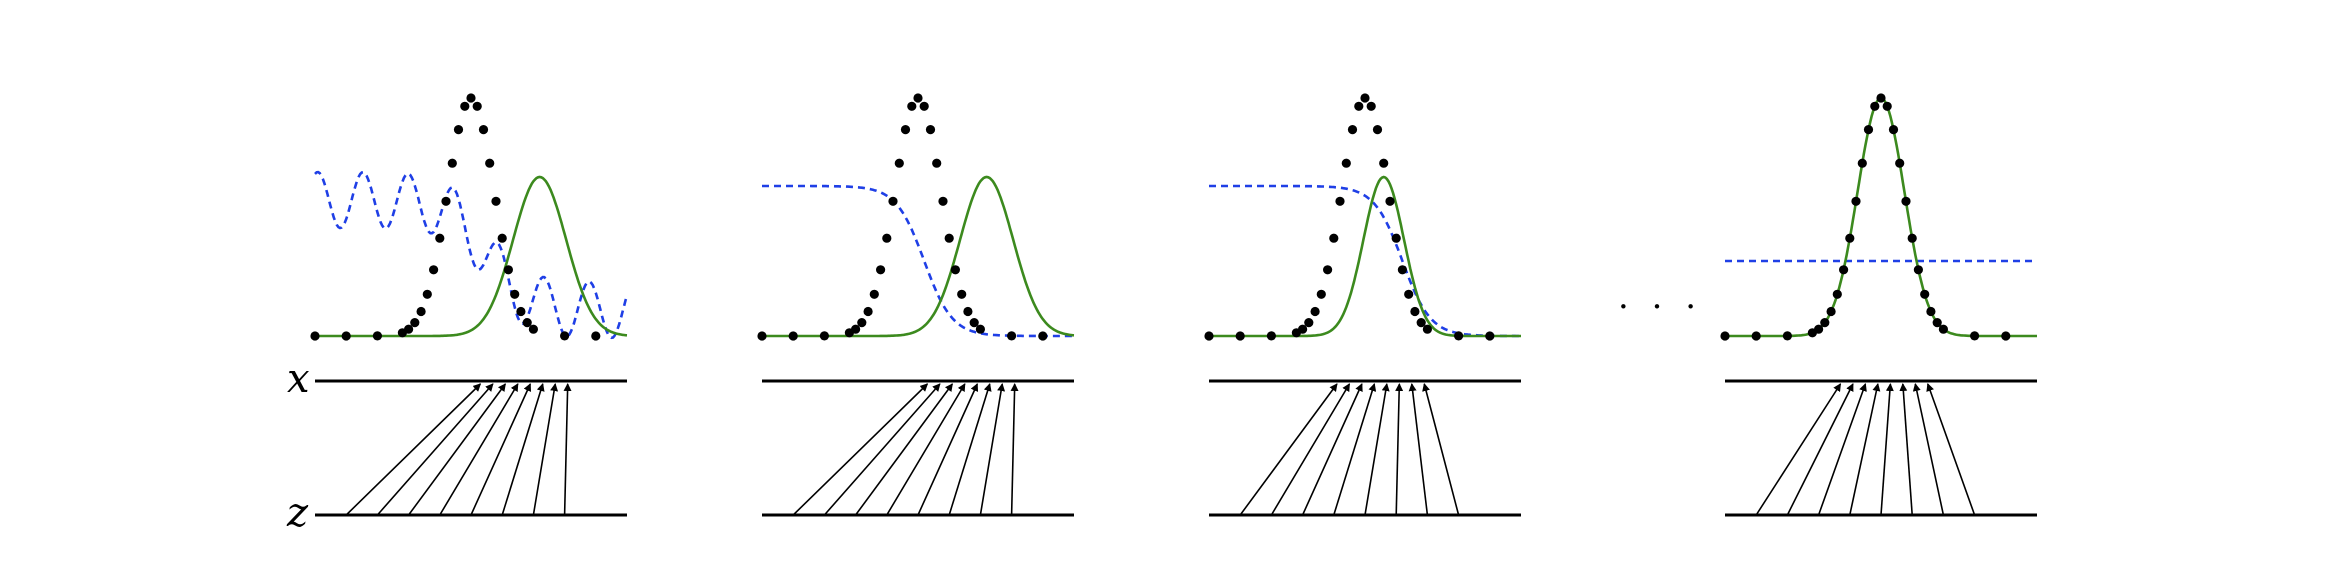 The image size is (2352, 568). What do you see at coordinates (918, 256) in the screenshot?
I see `generator-distribution-curve` at bounding box center [918, 256].